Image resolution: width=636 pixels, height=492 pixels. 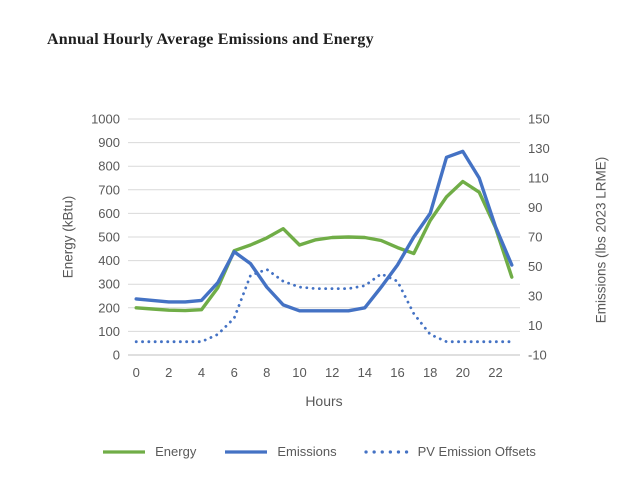 What do you see at coordinates (307, 451) in the screenshot?
I see `legend-label-emissions: Emissions` at bounding box center [307, 451].